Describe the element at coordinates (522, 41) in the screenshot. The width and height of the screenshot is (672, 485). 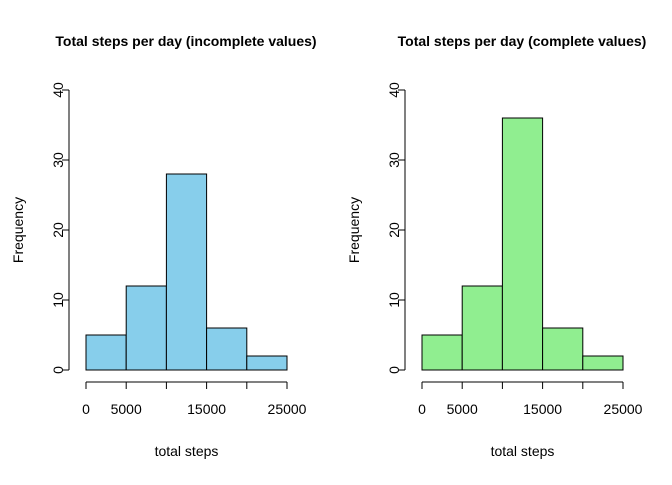
I see `chart-title: Total steps per day (complete values)` at that location.